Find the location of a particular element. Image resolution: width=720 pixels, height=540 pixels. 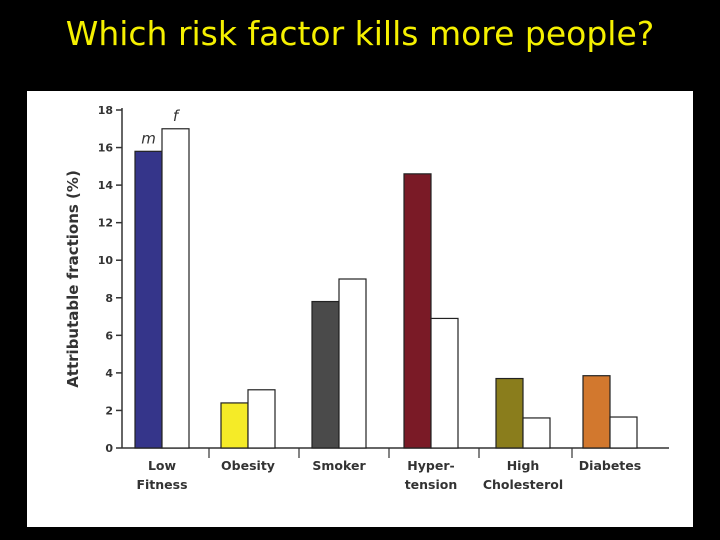

category-label: Diabetes is located at coordinates (610, 465).